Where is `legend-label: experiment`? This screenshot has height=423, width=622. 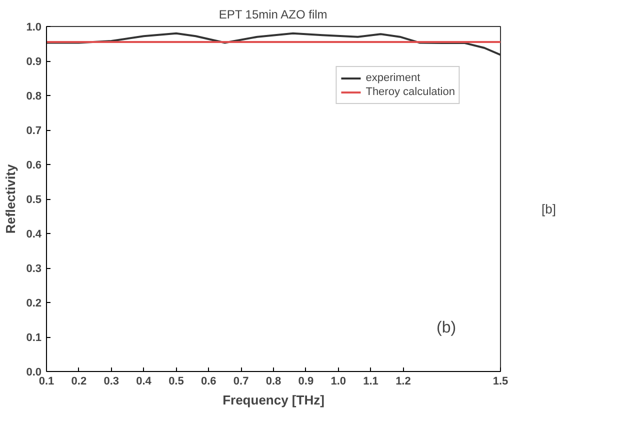 legend-label: experiment is located at coordinates (393, 78).